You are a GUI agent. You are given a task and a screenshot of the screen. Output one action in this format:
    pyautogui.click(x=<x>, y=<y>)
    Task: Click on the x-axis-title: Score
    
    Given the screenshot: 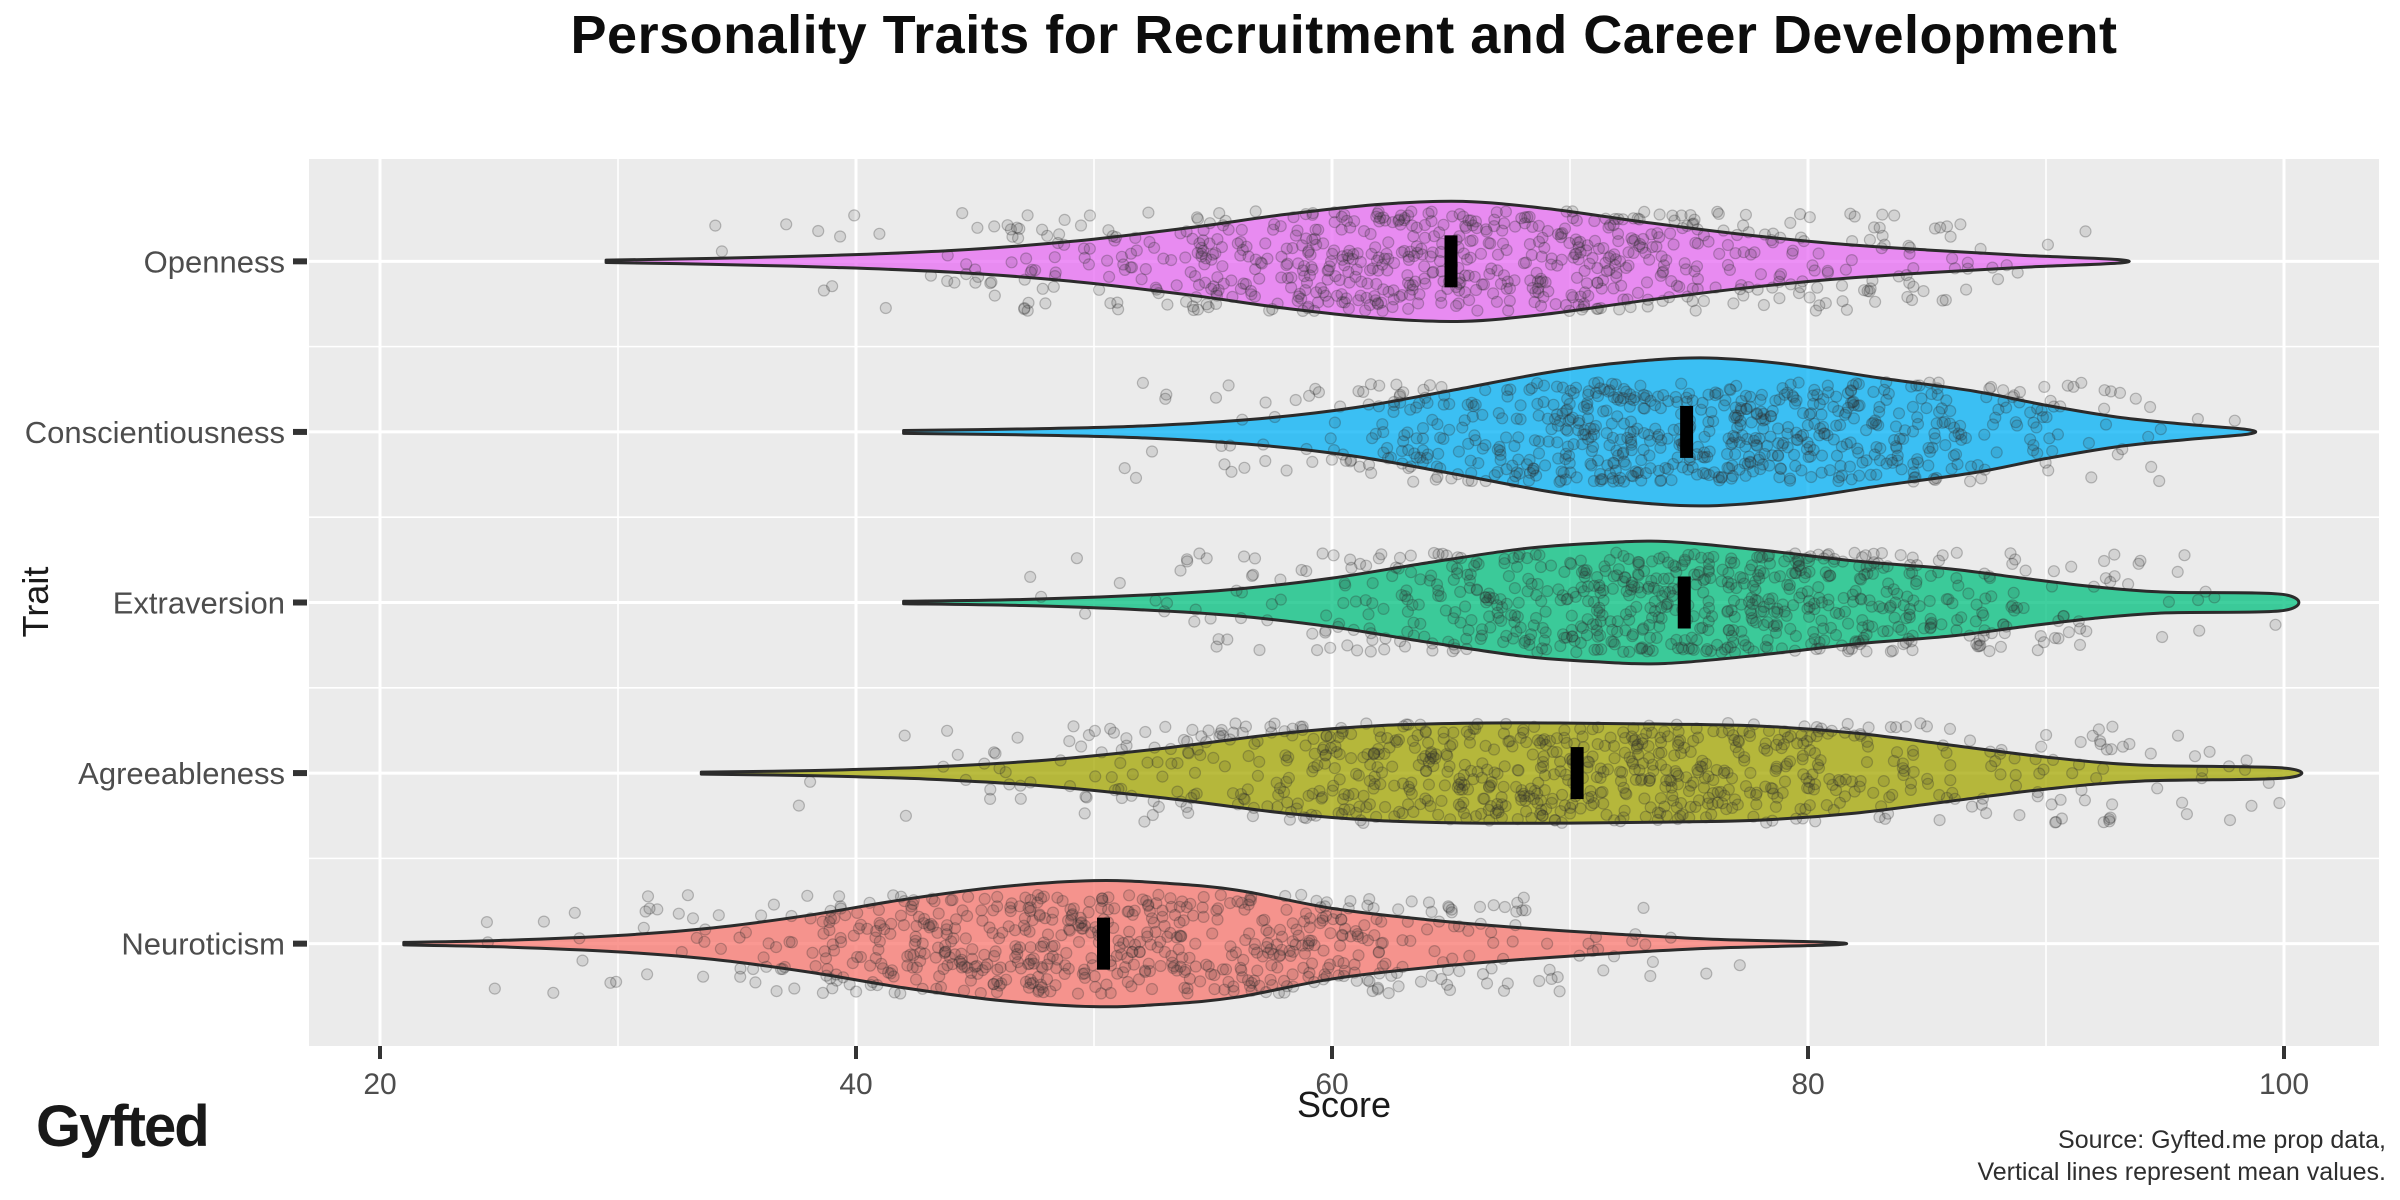 What is the action you would take?
    pyautogui.click(x=1344, y=1104)
    